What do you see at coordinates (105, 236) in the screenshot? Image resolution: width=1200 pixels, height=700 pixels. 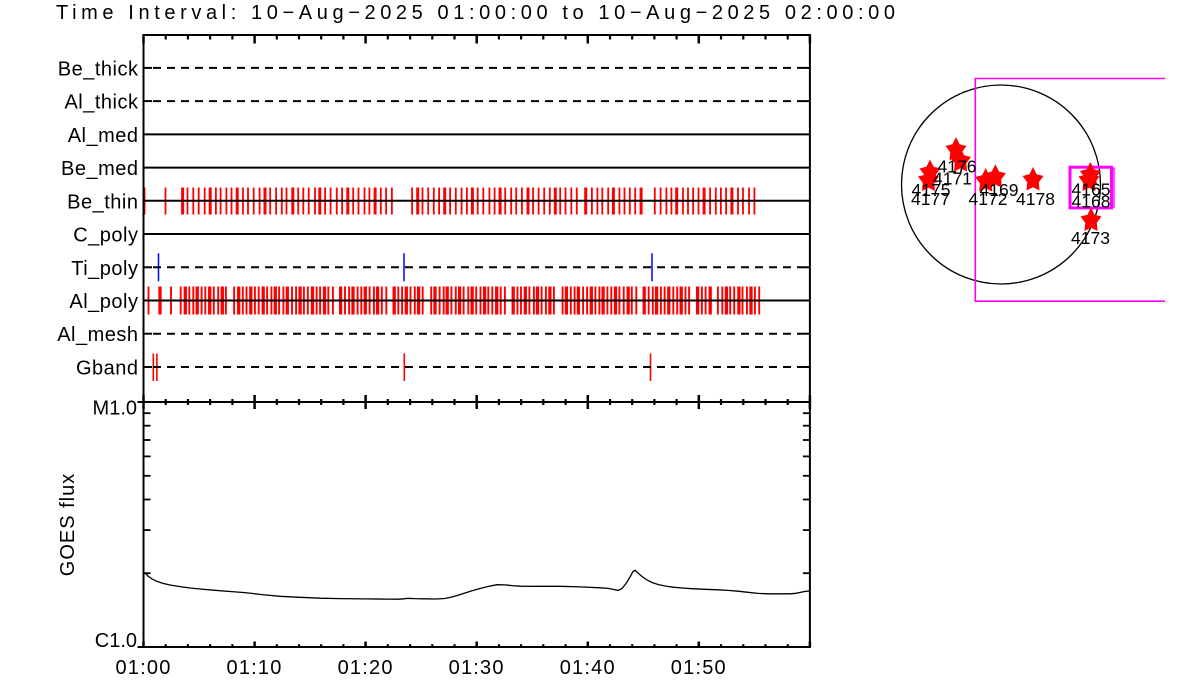 I see `svg-text: C_poly` at bounding box center [105, 236].